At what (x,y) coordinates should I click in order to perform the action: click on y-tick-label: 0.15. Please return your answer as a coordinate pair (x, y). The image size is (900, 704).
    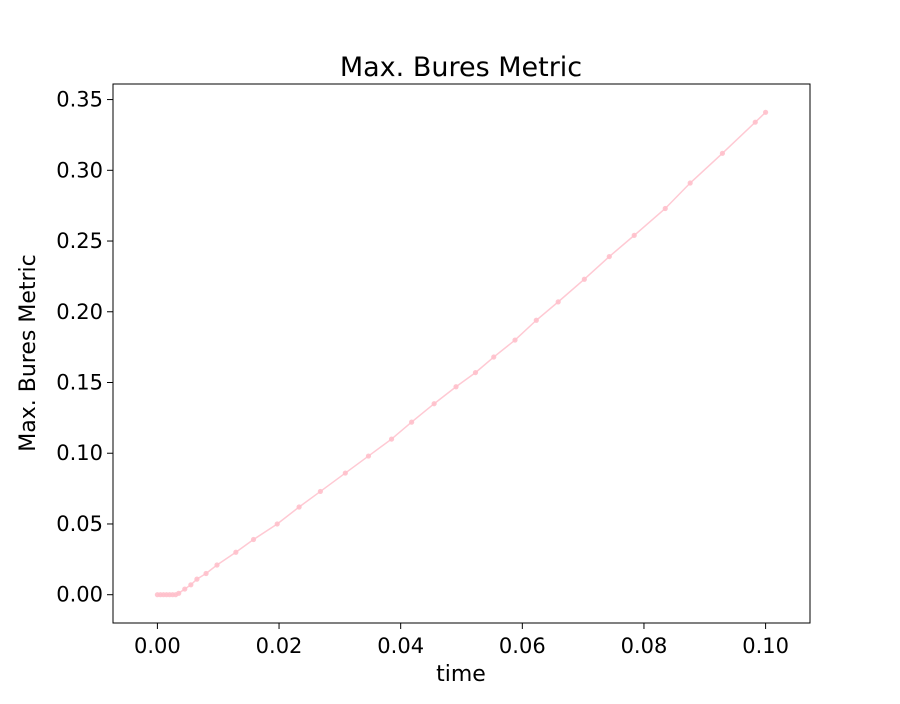
    Looking at the image, I should click on (79, 383).